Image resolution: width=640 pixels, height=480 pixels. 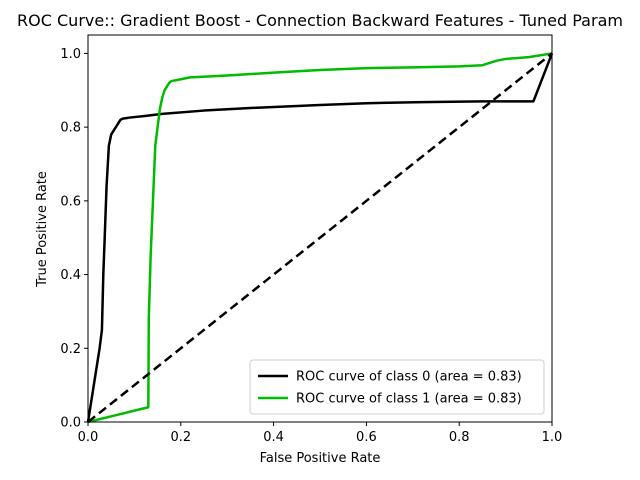 I want to click on y-axis-label: True Positive Rate, so click(x=42, y=229).